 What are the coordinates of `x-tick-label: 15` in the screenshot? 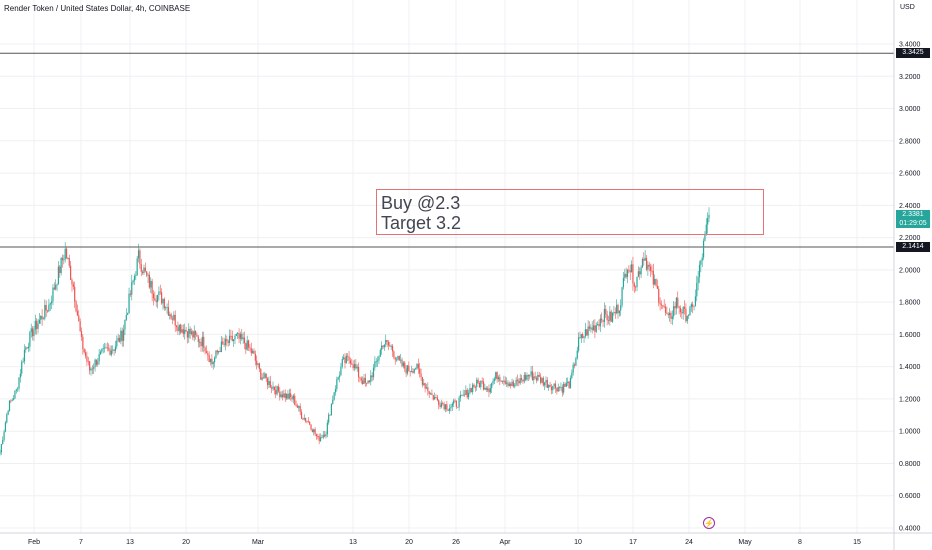 It's located at (857, 542).